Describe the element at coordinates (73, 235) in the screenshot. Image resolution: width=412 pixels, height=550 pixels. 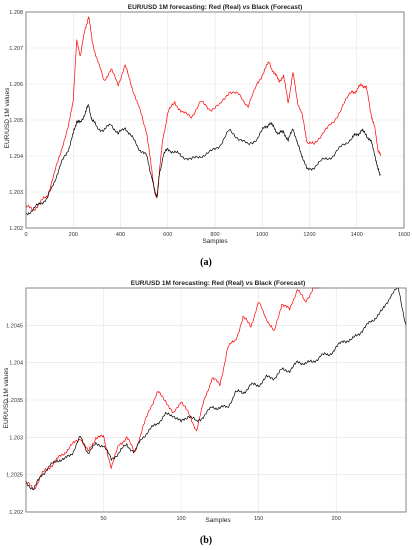
I see `chart-a-xtick-label: 200` at that location.